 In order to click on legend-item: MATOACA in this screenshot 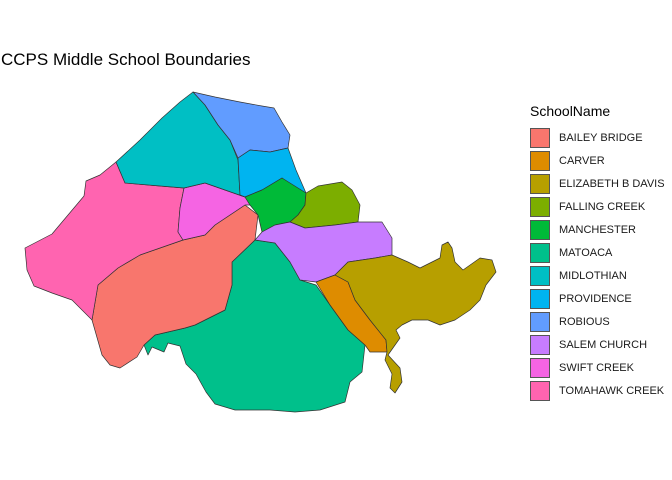, I will do `click(597, 252)`.